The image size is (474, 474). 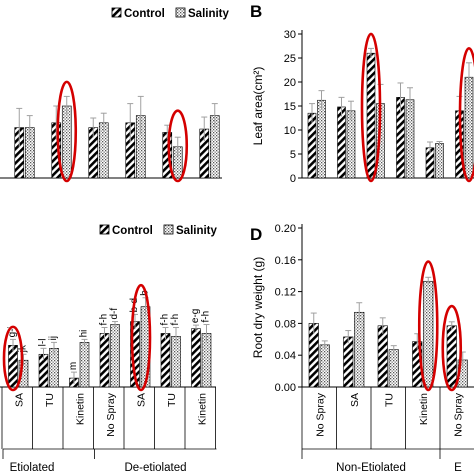 What do you see at coordinates (155, 468) in the screenshot?
I see `group-label: De-etiolated` at bounding box center [155, 468].